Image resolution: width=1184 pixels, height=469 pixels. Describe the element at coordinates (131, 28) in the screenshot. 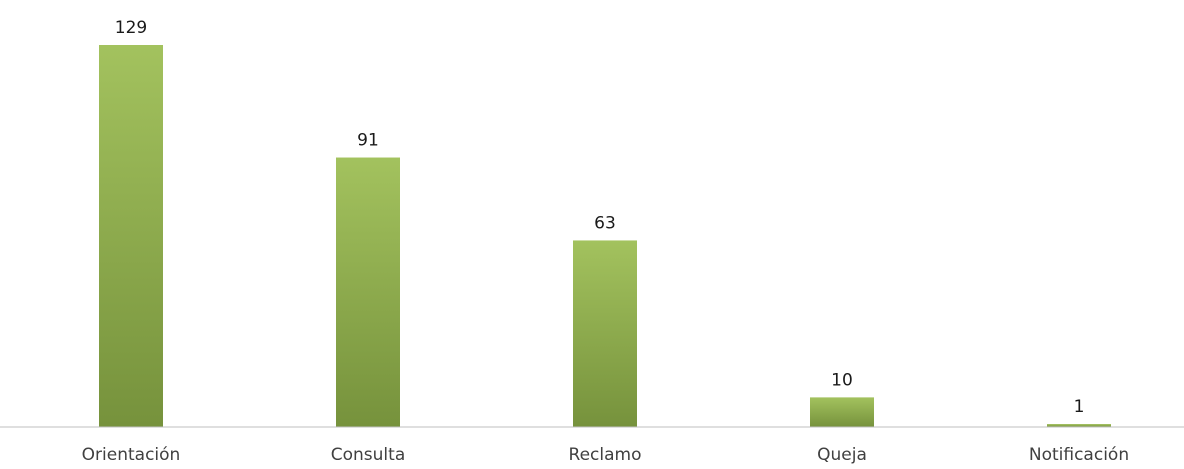

I see `data-label-0: 129` at that location.